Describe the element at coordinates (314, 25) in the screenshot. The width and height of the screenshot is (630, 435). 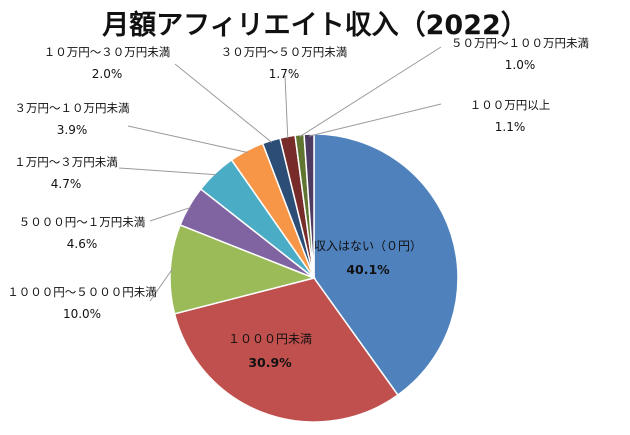
I see `chart-title: 月額アフィリエイト収入（2022）` at that location.